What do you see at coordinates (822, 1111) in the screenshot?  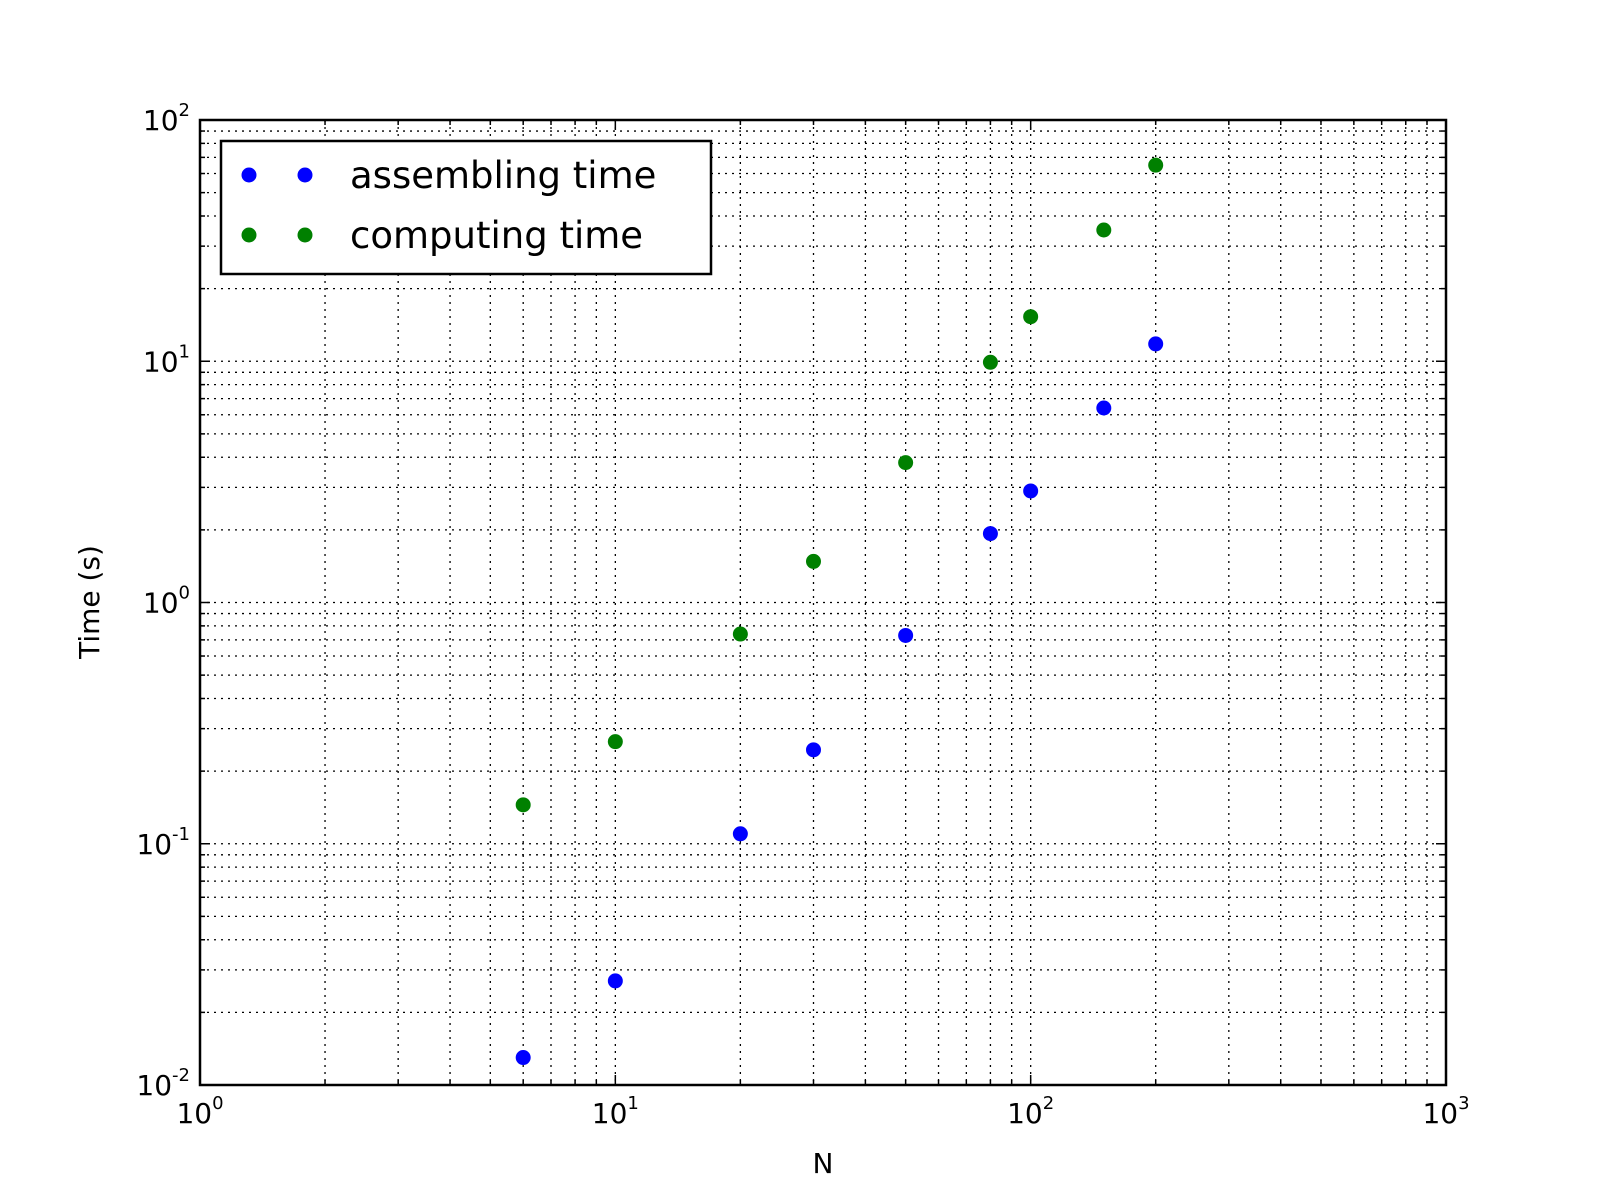 I see `x-tick-labels: 10⁰ 10¹ 10² 10³` at bounding box center [822, 1111].